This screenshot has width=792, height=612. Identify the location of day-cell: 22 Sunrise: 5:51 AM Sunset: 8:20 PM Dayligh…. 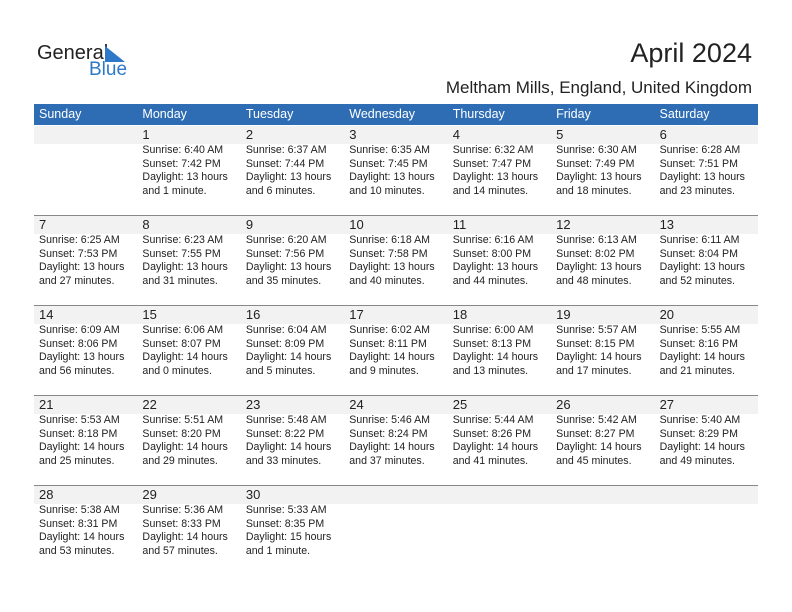
(188, 441).